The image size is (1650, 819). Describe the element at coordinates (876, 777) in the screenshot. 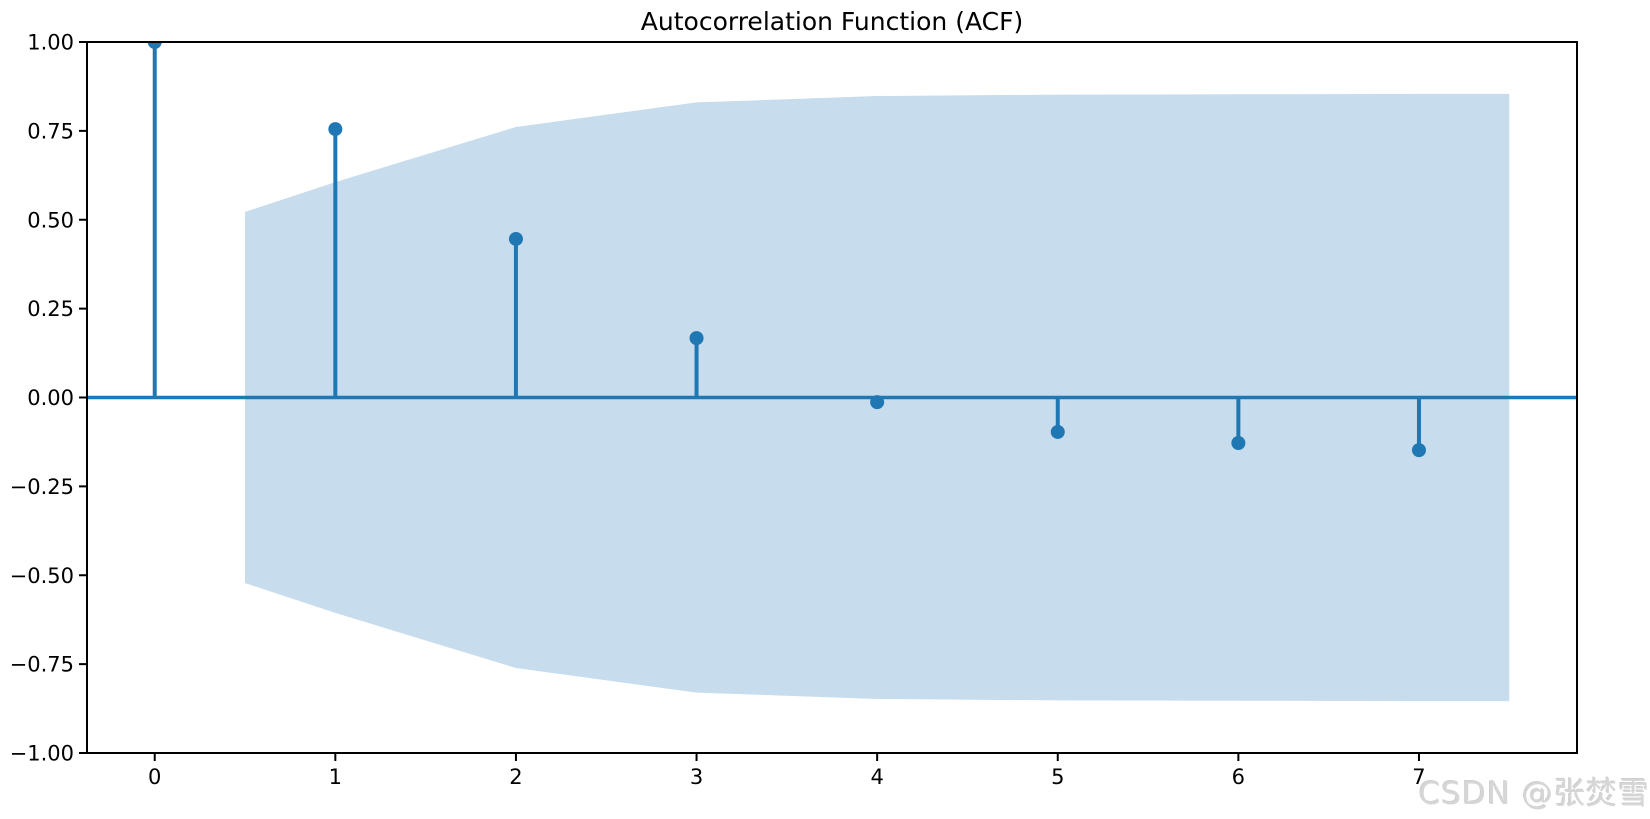

I see `x-tick-label-4: 4` at that location.